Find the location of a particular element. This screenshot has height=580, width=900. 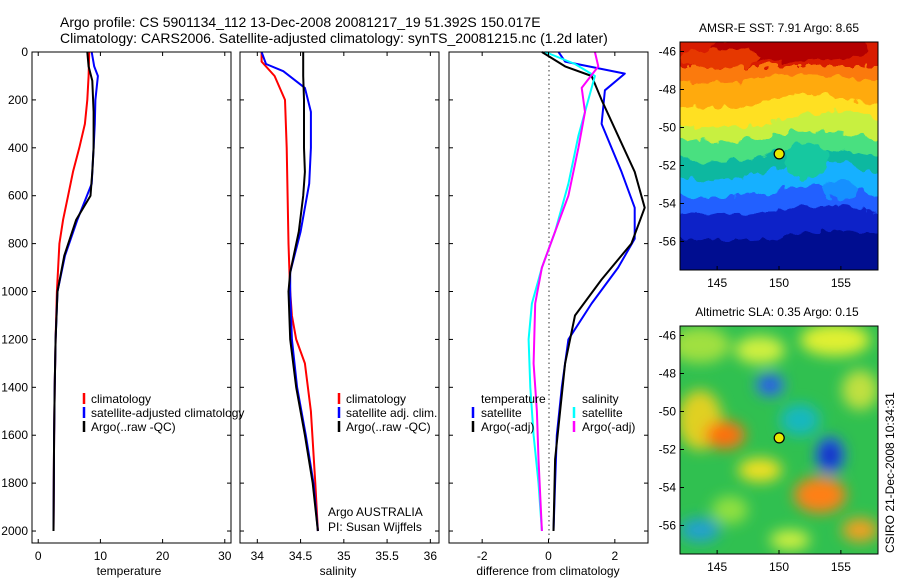

x-tick-label: 30 is located at coordinates (225, 556).